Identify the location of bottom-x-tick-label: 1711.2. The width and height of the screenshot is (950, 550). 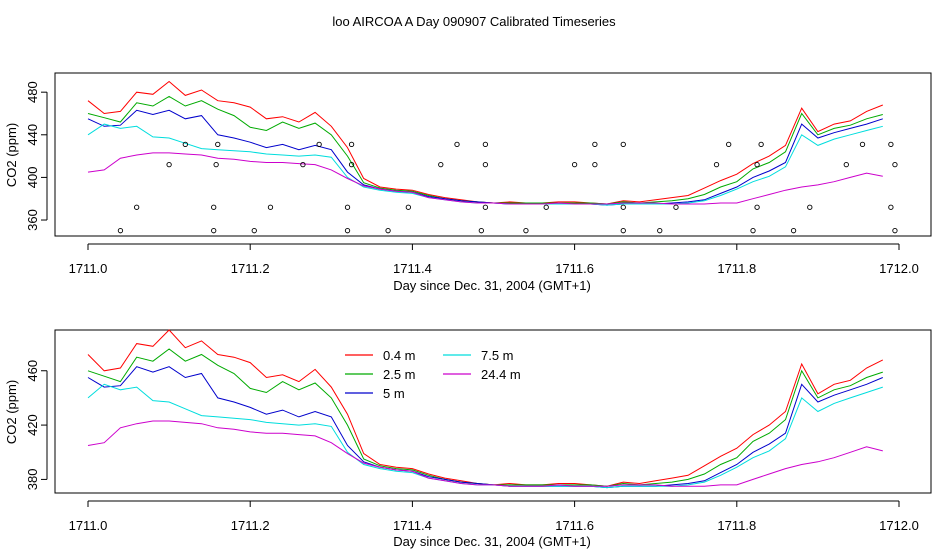
(250, 525).